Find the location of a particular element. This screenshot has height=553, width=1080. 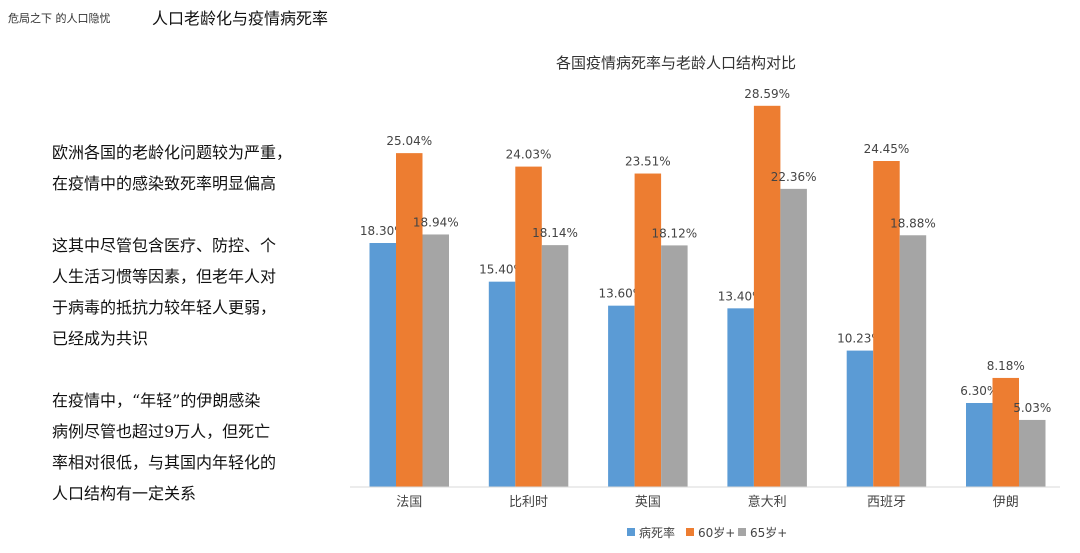

data-label: 22.36% is located at coordinates (794, 177).